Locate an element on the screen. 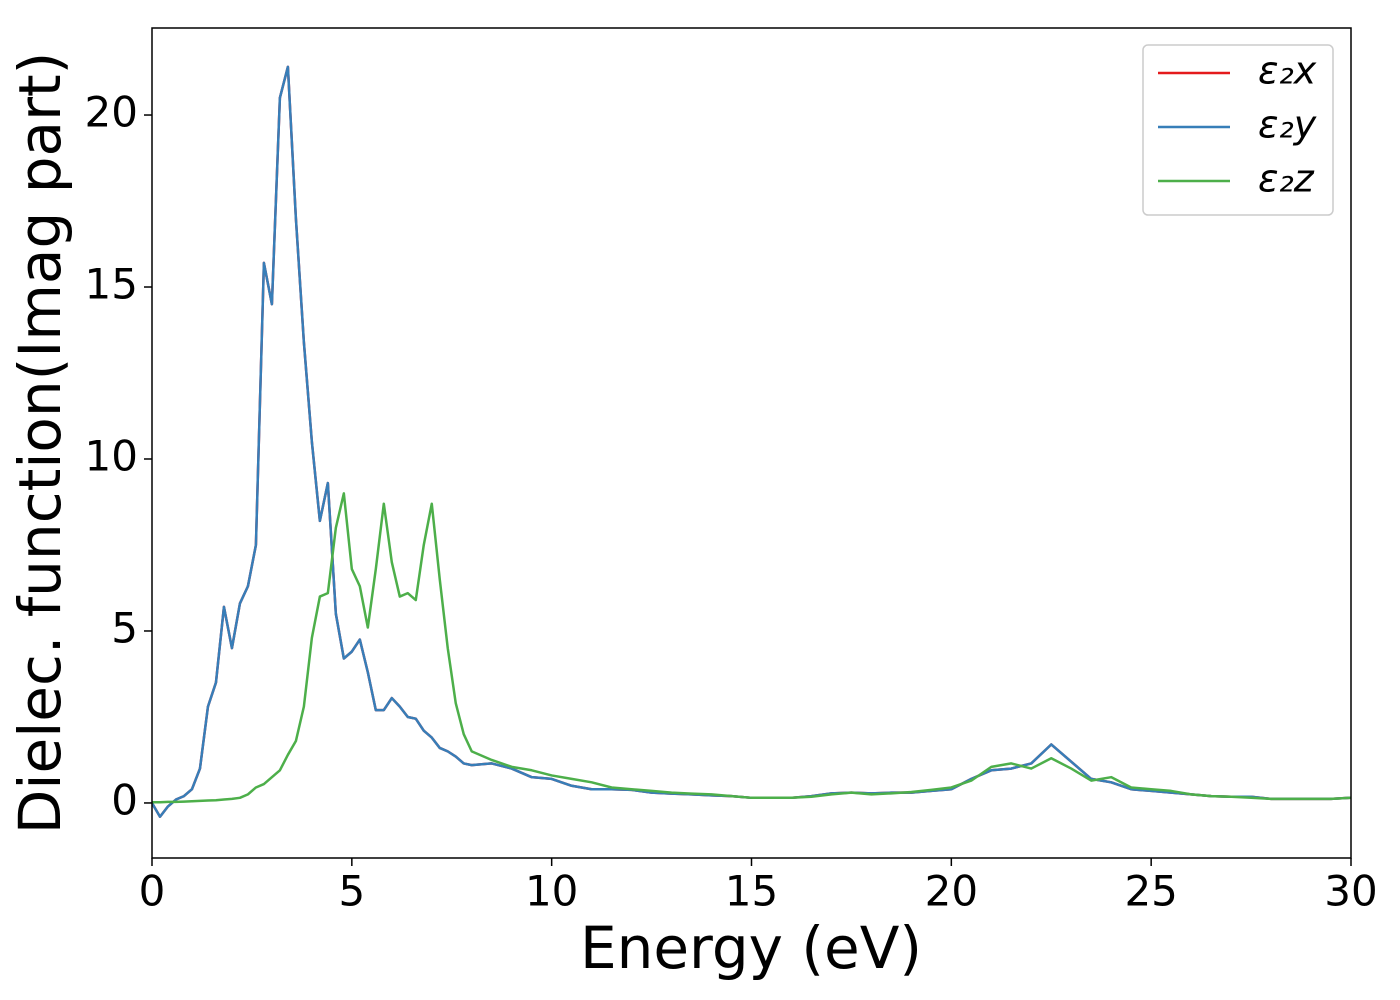 This screenshot has height=1000, width=1400. legend-label: ε₂x is located at coordinates (1287, 71).